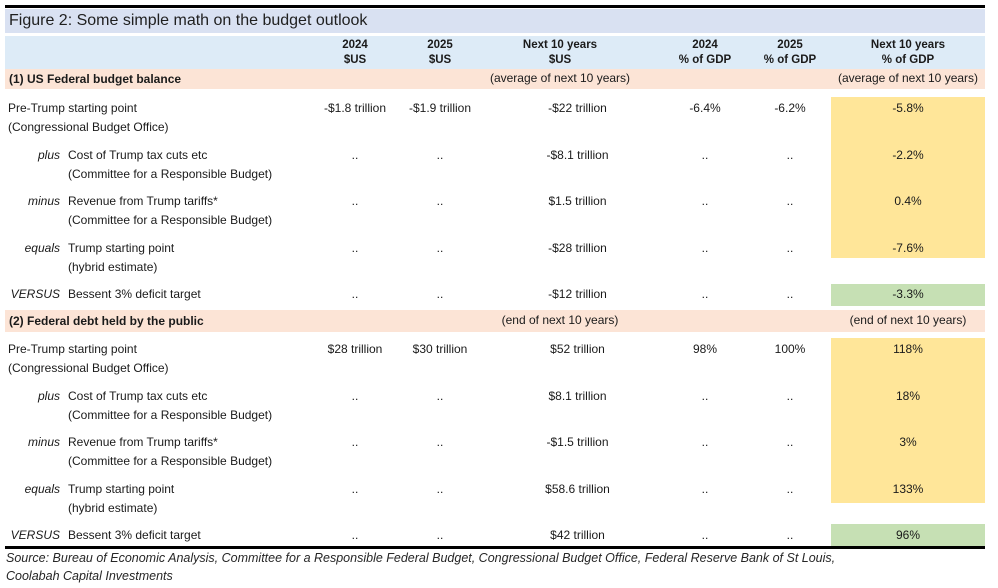 The image size is (998, 588). Describe the element at coordinates (106, 321) in the screenshot. I see `section2-title: (2) Federal debt held by the public` at that location.